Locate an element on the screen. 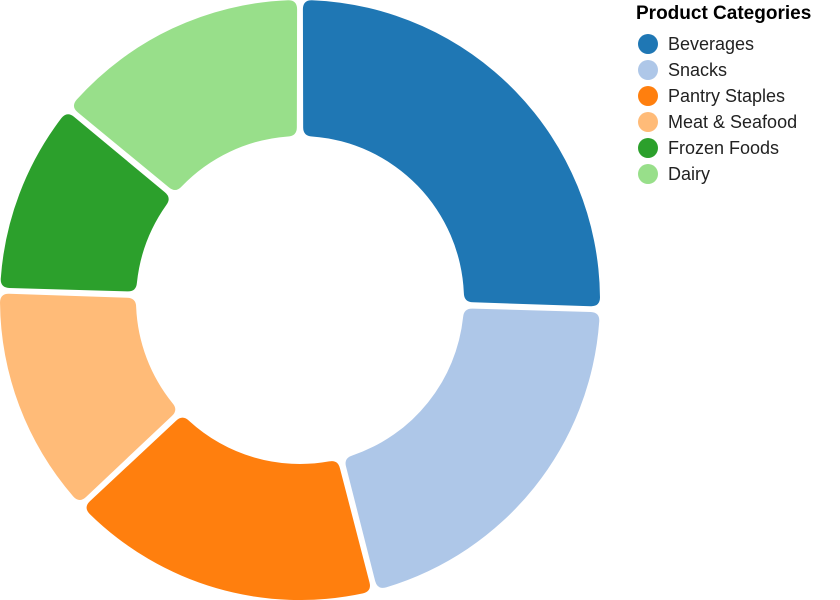 The width and height of the screenshot is (840, 600). legend-title: Product Categories is located at coordinates (723, 13).